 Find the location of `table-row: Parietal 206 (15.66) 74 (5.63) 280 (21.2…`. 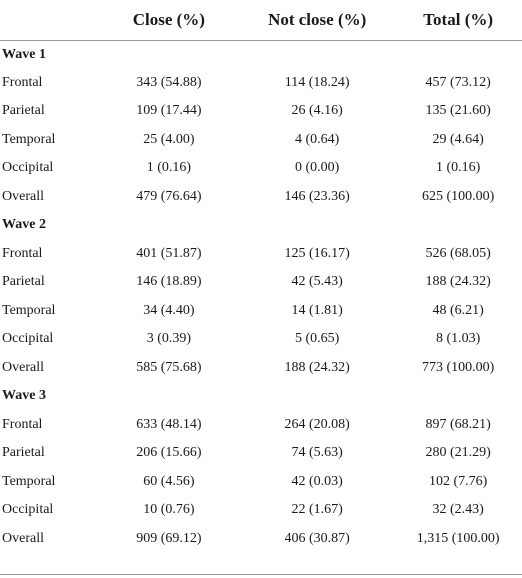

table-row: Parietal 206 (15.66) 74 (5.63) 280 (21.2… is located at coordinates (261, 453).